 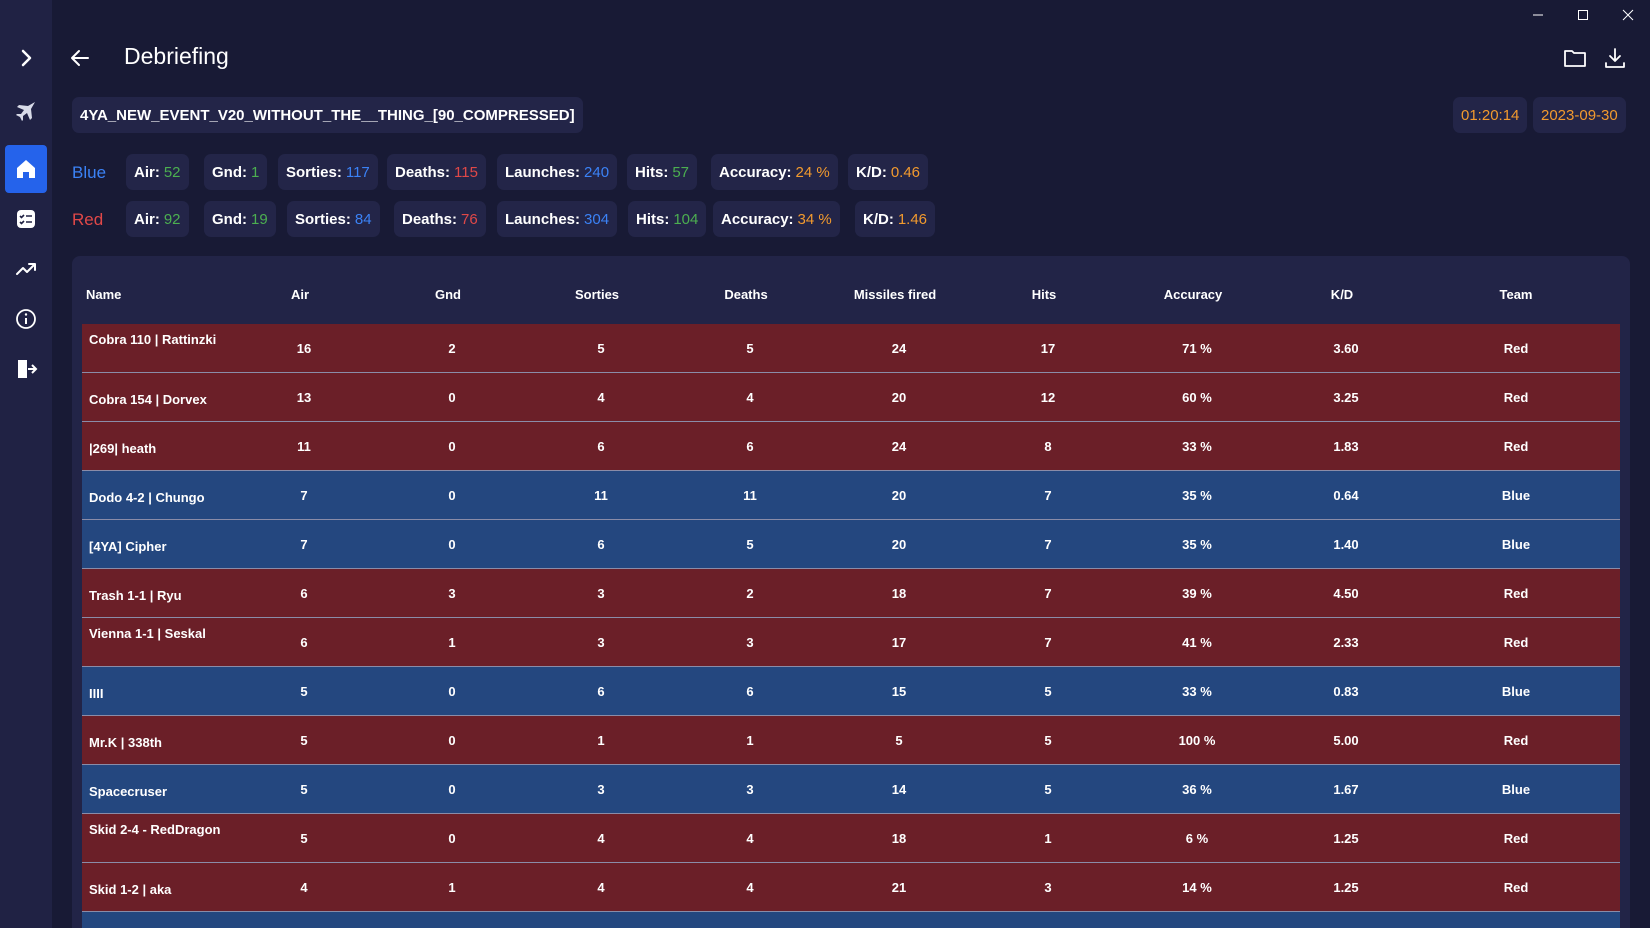 I want to click on page-title: Debriefing, so click(x=176, y=56).